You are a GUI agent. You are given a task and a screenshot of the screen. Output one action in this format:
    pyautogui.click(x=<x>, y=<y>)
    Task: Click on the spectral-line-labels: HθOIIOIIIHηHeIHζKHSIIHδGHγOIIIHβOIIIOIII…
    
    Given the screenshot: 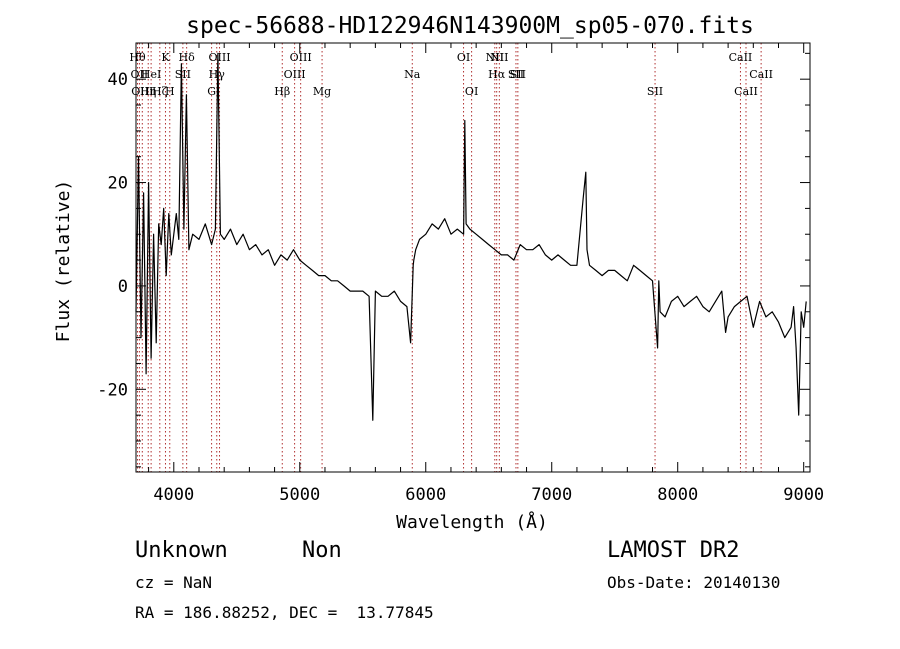 What is the action you would take?
    pyautogui.click(x=451, y=74)
    